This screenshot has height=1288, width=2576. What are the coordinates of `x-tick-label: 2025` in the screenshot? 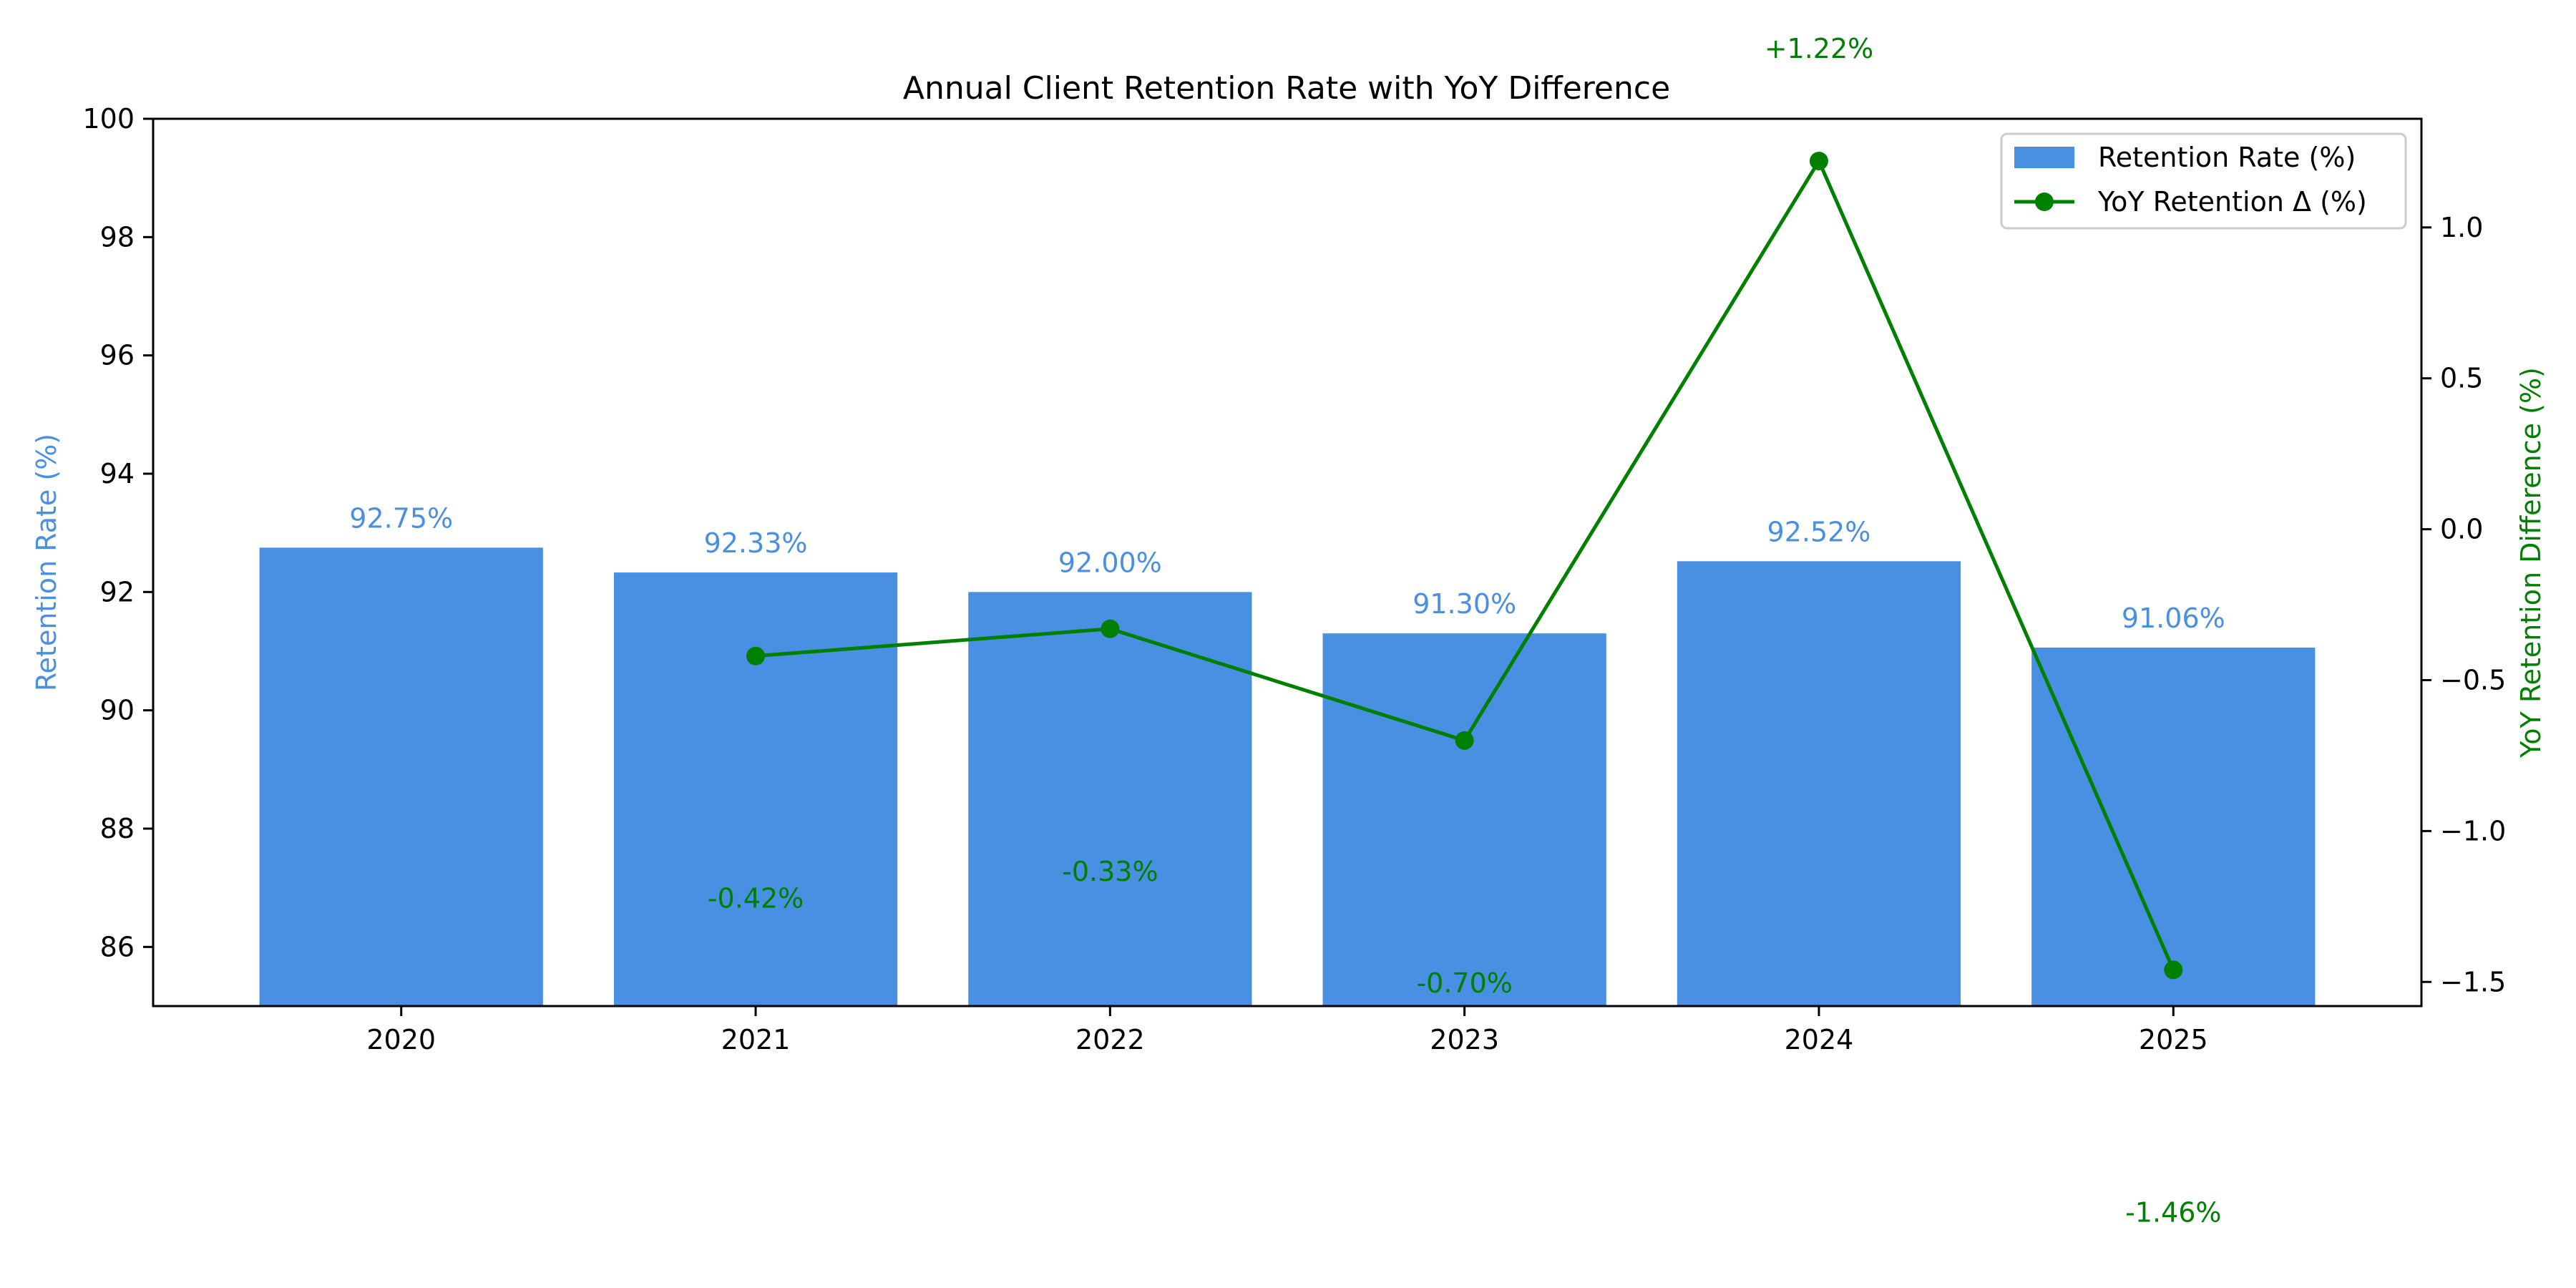 It's located at (2173, 1039).